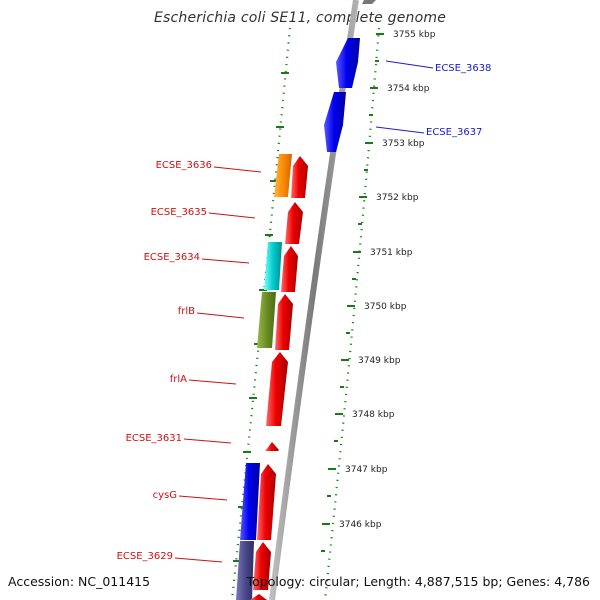 This screenshot has height=600, width=600. I want to click on tick-label: 3754 kbp, so click(408, 89).